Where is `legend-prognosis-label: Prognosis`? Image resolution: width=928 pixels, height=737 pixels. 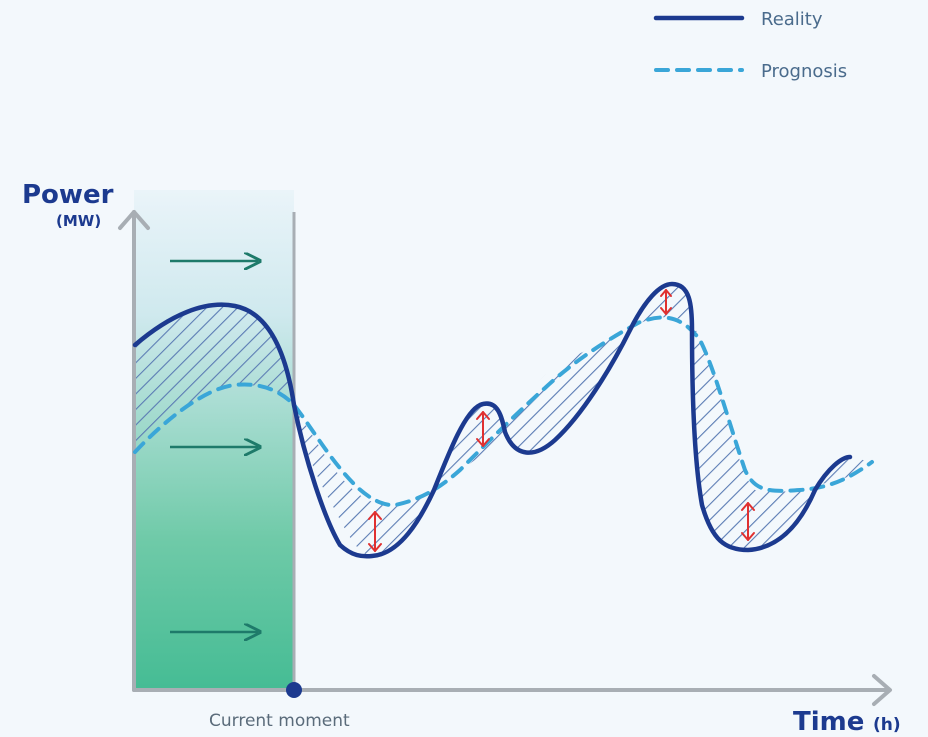
legend-prognosis-label: Prognosis is located at coordinates (804, 71).